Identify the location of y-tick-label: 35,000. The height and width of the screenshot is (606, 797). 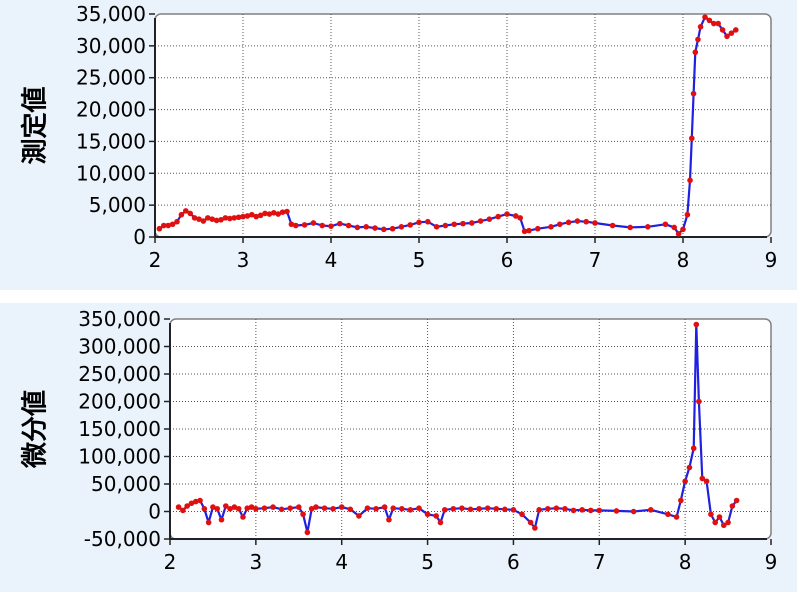
(111, 14).